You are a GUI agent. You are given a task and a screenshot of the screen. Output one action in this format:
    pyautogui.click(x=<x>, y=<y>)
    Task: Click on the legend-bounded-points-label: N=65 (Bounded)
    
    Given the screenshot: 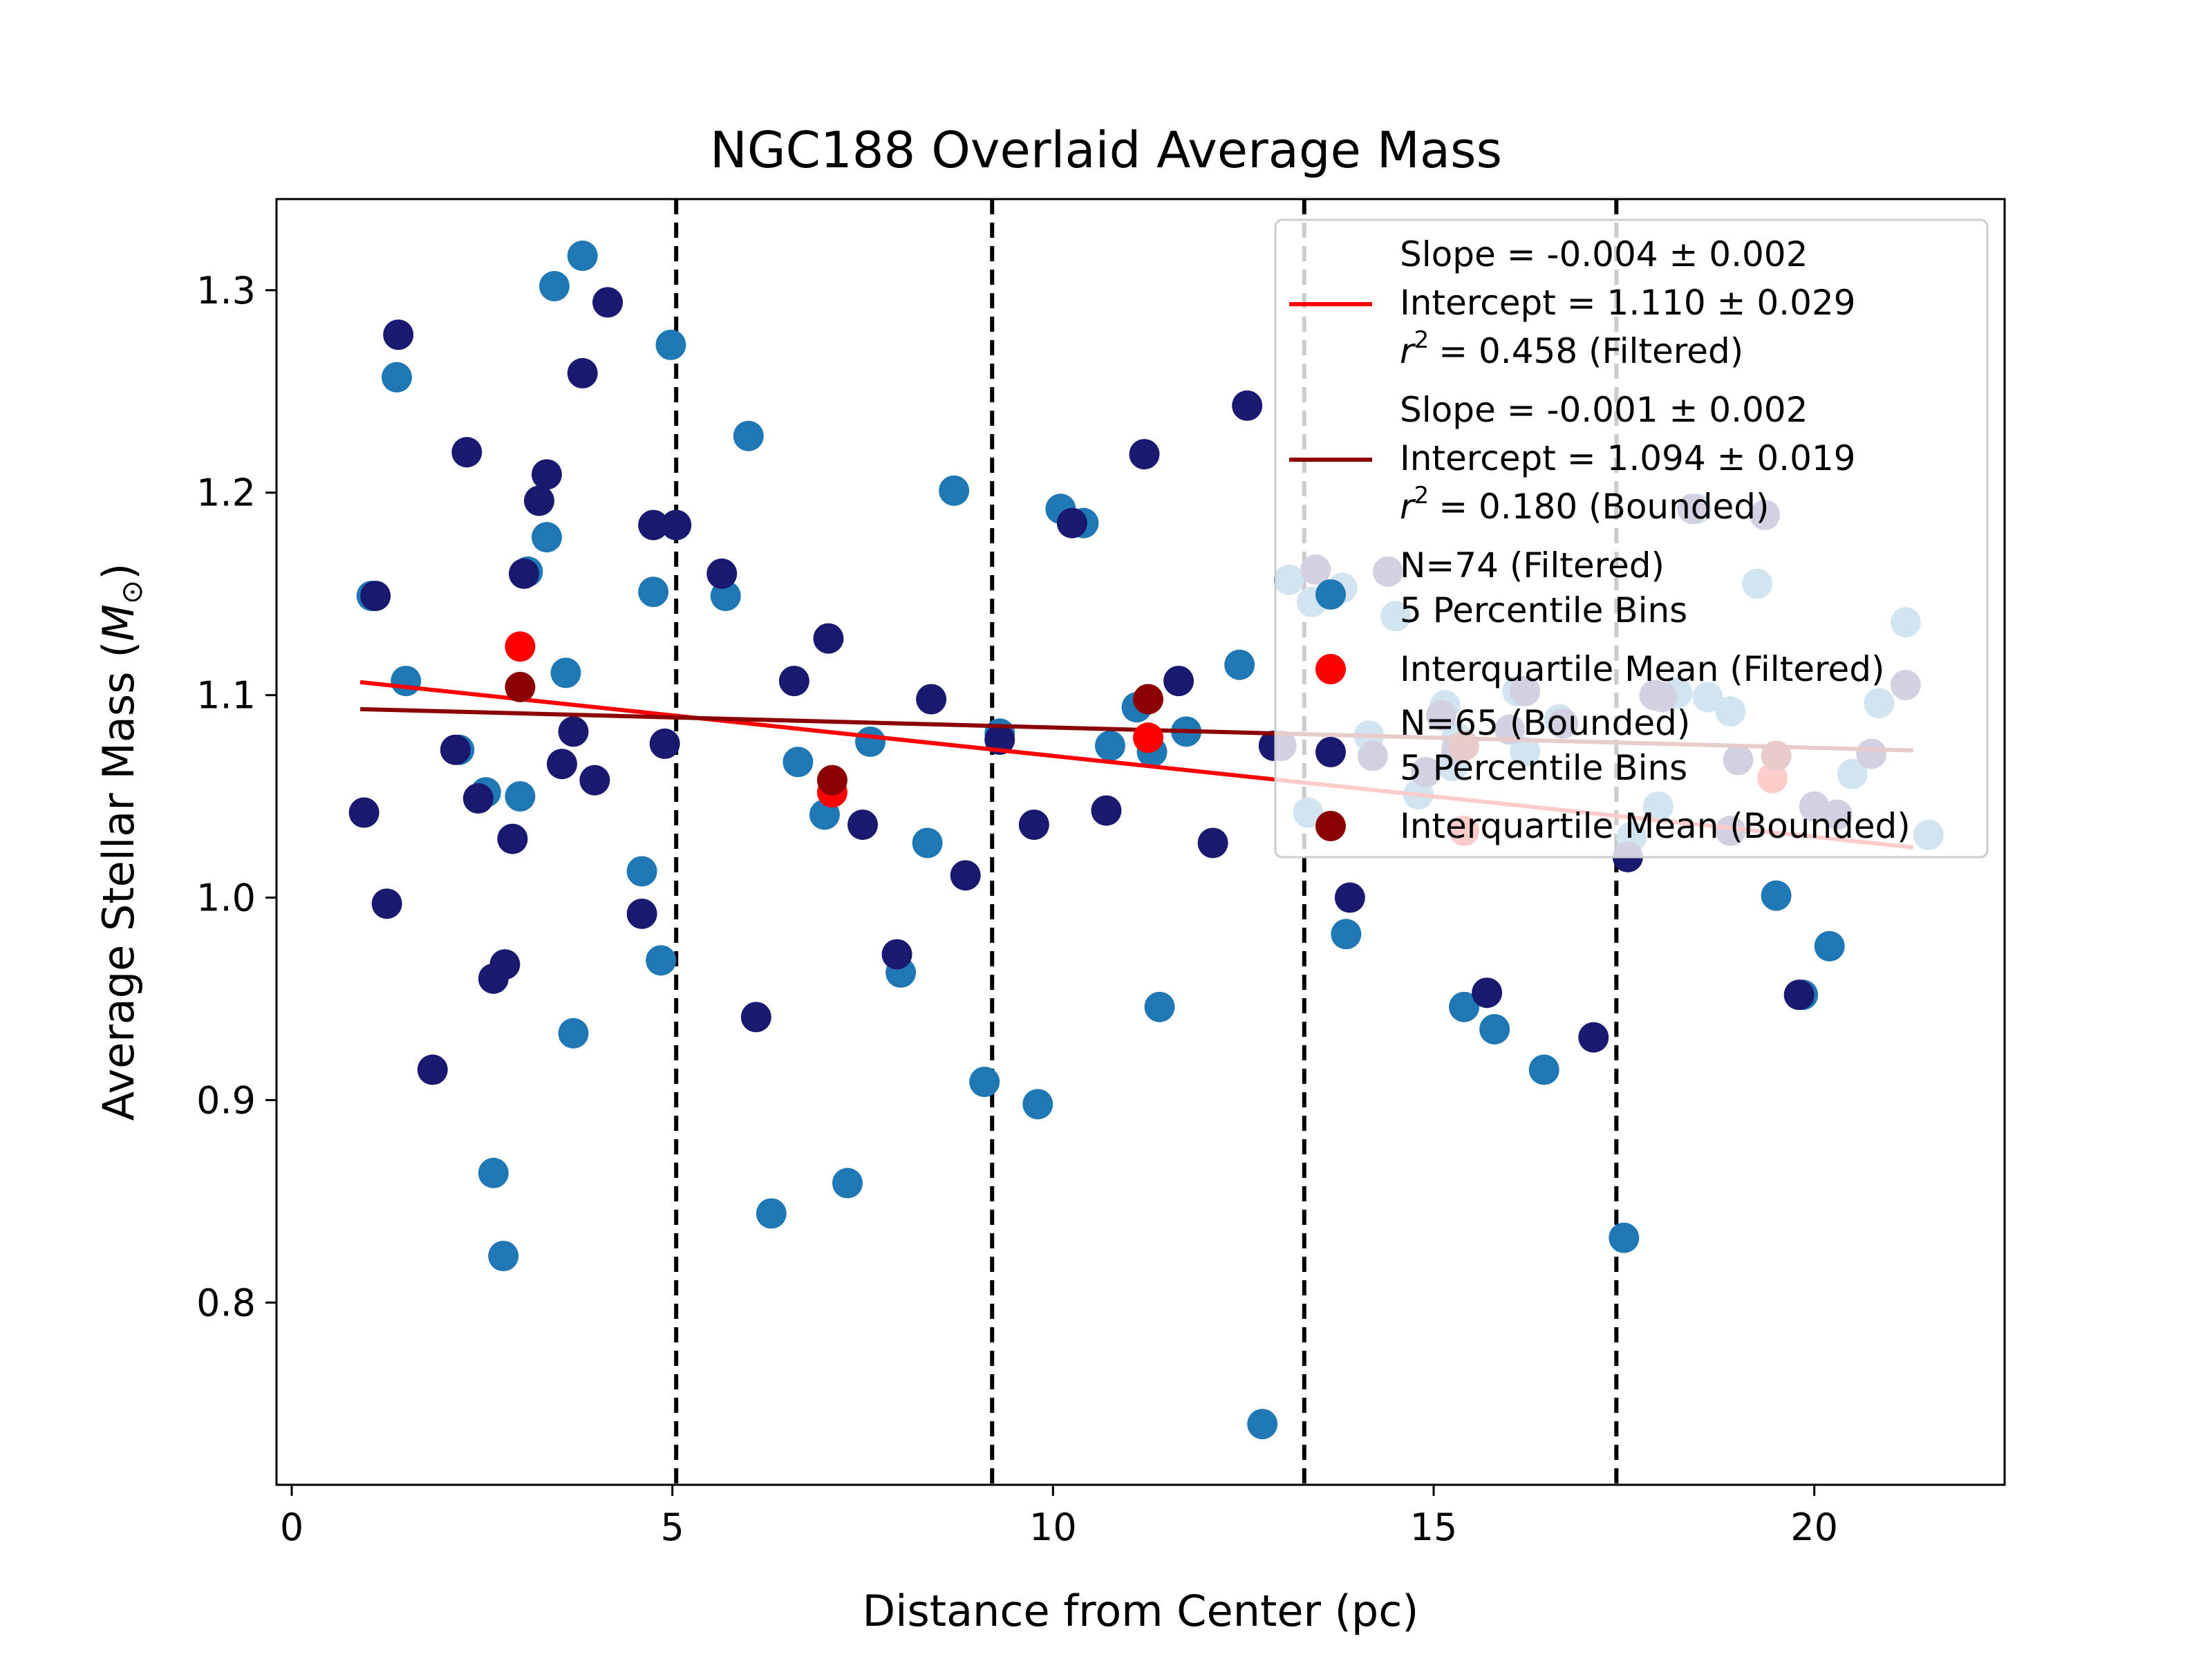 What is the action you would take?
    pyautogui.click(x=1545, y=723)
    